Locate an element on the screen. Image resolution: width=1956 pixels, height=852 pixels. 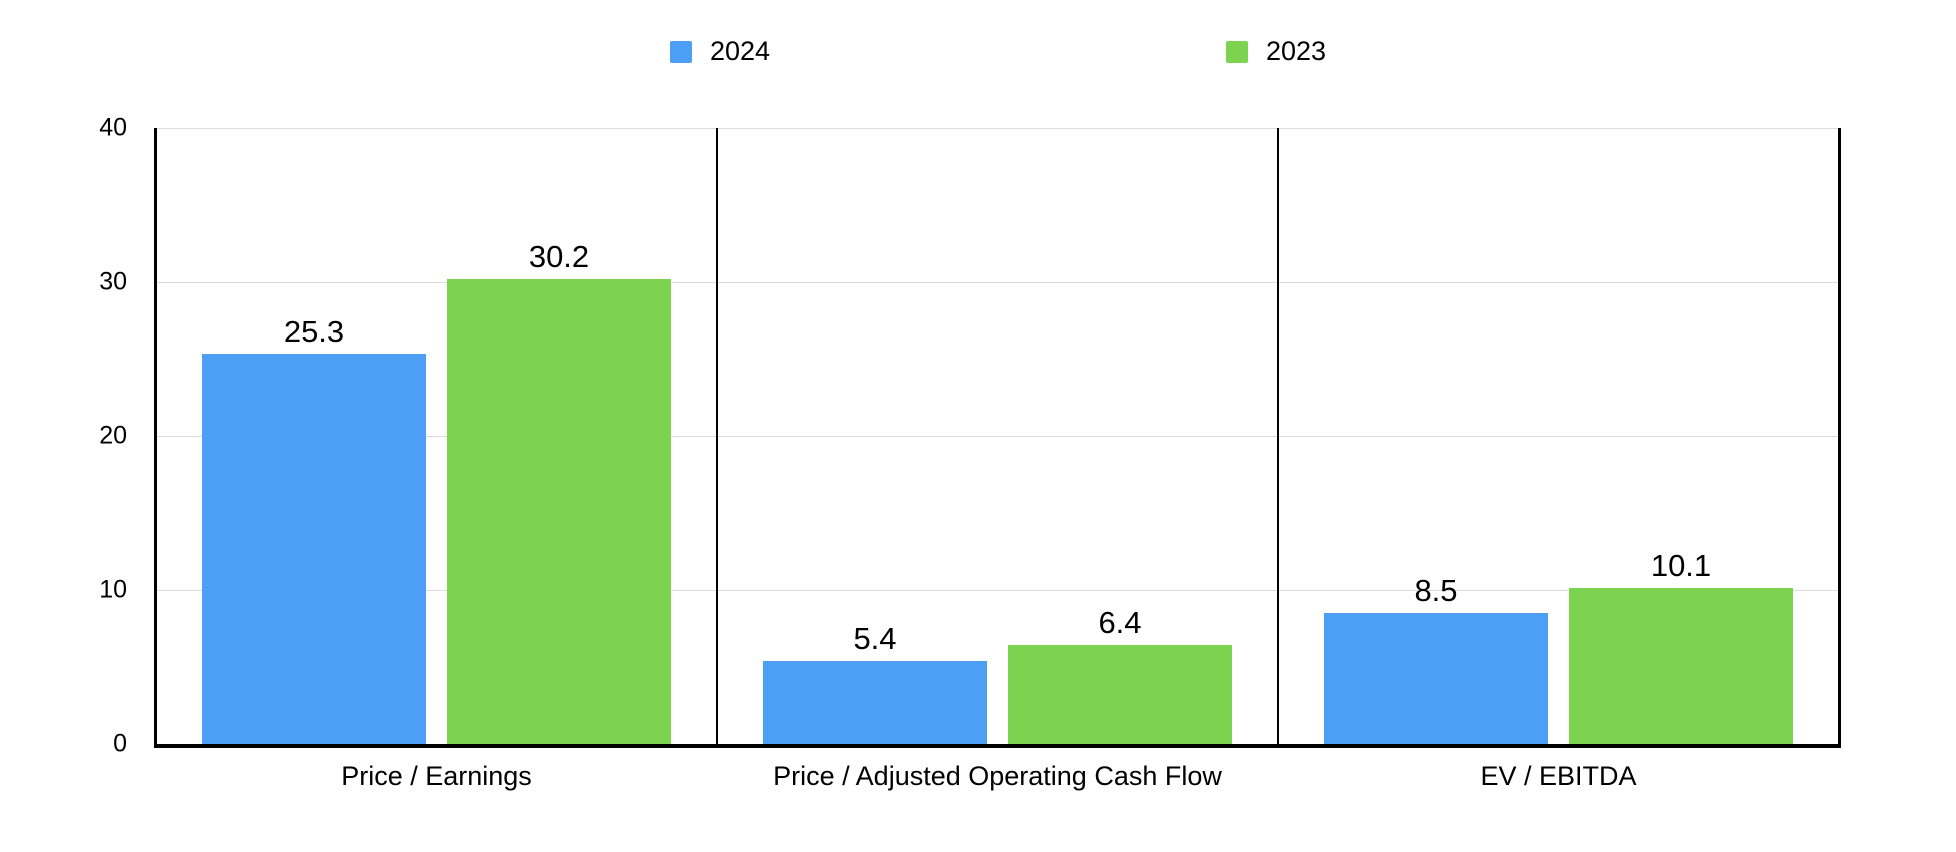
y-tick-label-20: 20 is located at coordinates (113, 435).